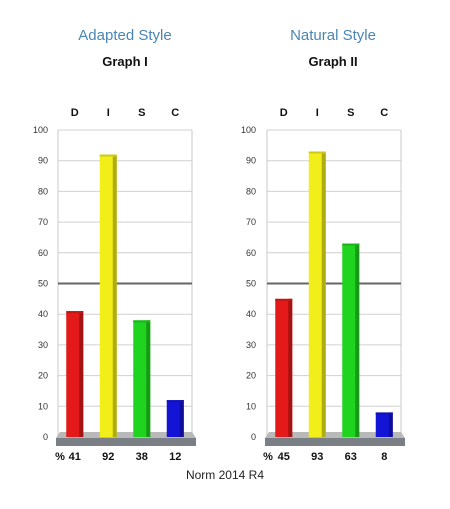  What do you see at coordinates (175, 457) in the screenshot?
I see `value-label: 12` at bounding box center [175, 457].